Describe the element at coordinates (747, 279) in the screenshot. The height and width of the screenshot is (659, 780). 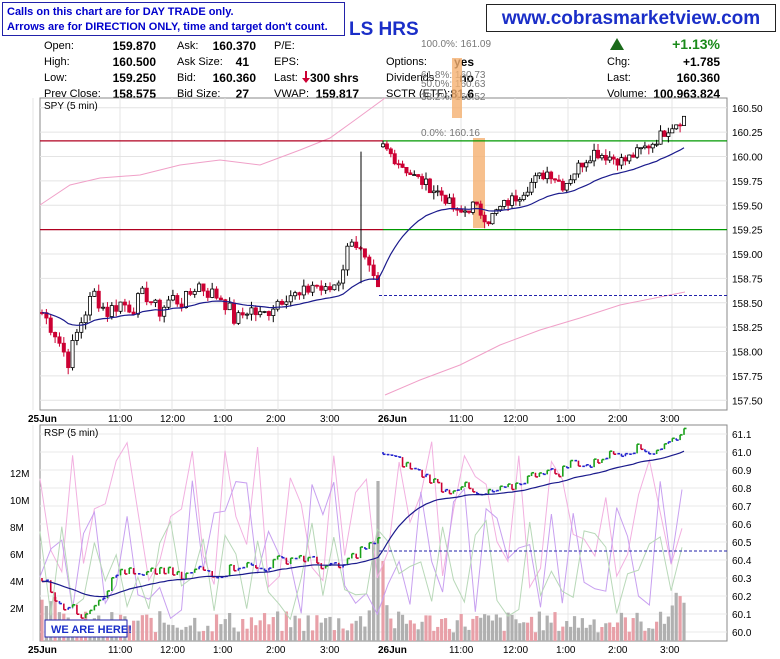
I see `y-tick-label: 158.75` at that location.